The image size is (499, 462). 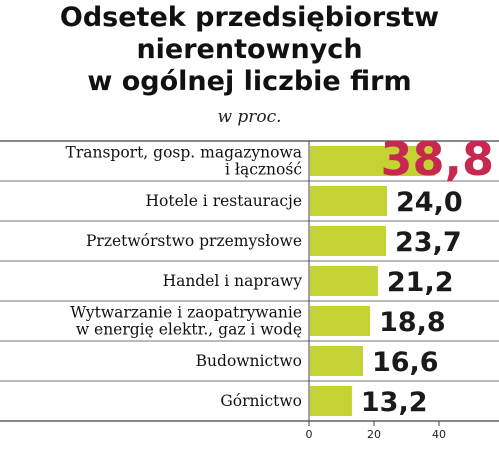 What do you see at coordinates (249, 361) in the screenshot?
I see `category-label: Budownictwo` at bounding box center [249, 361].